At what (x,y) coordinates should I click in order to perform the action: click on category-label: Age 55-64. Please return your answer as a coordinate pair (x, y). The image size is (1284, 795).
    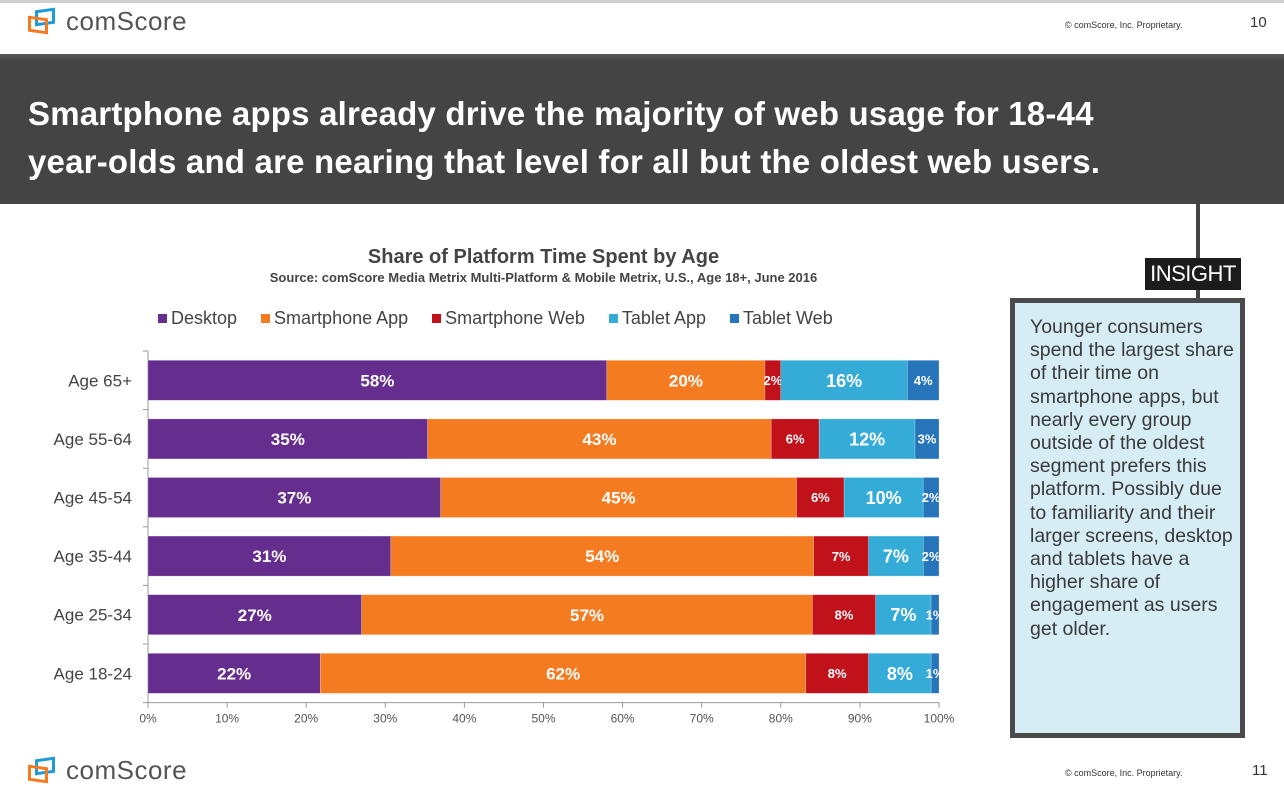
    Looking at the image, I should click on (93, 439).